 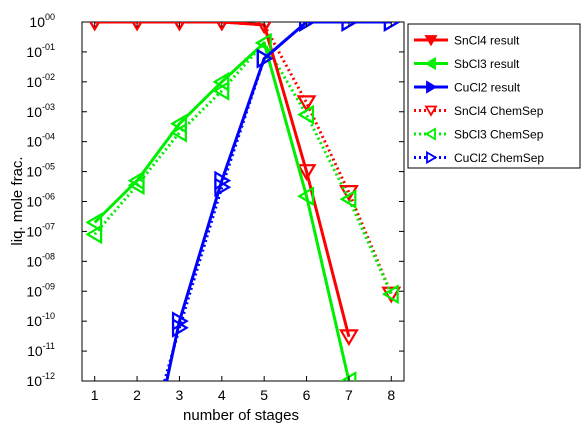 What do you see at coordinates (241, 415) in the screenshot?
I see `x-axis-label: number of stages` at bounding box center [241, 415].